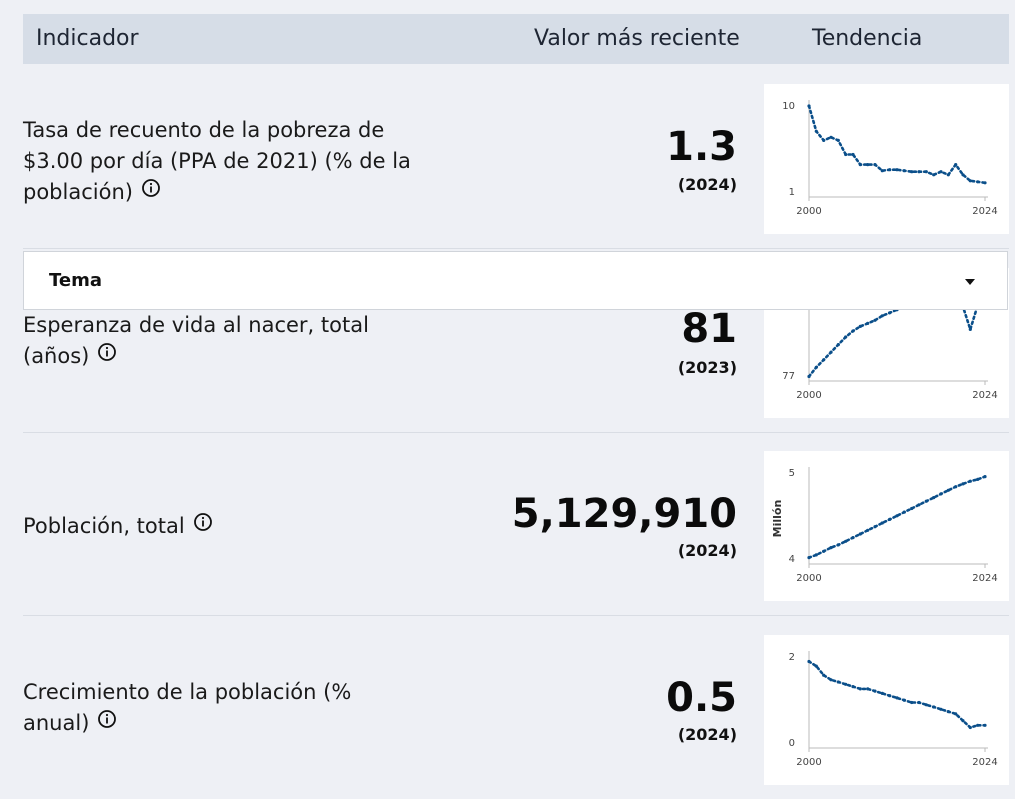 This screenshot has height=799, width=1015. I want to click on trend-chart: 2000 2024 5 4 Millón, so click(886, 526).